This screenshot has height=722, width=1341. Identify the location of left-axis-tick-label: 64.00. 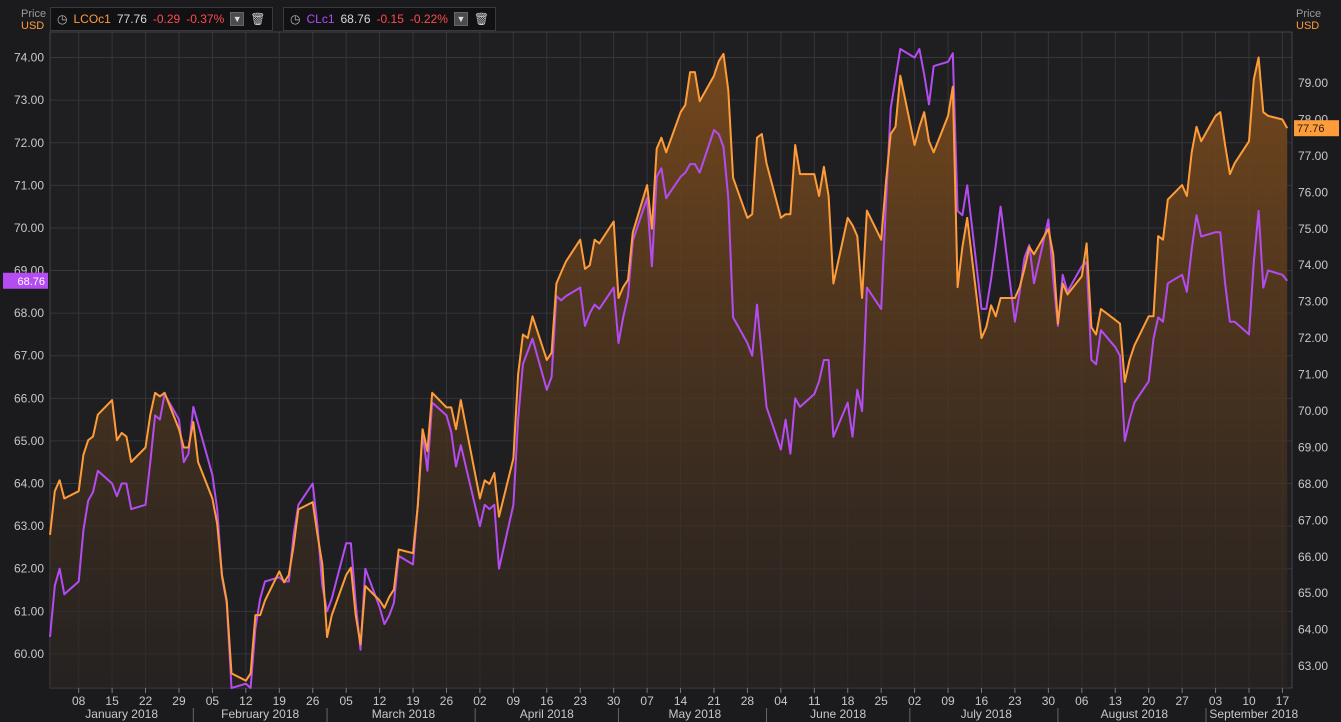
(29, 484).